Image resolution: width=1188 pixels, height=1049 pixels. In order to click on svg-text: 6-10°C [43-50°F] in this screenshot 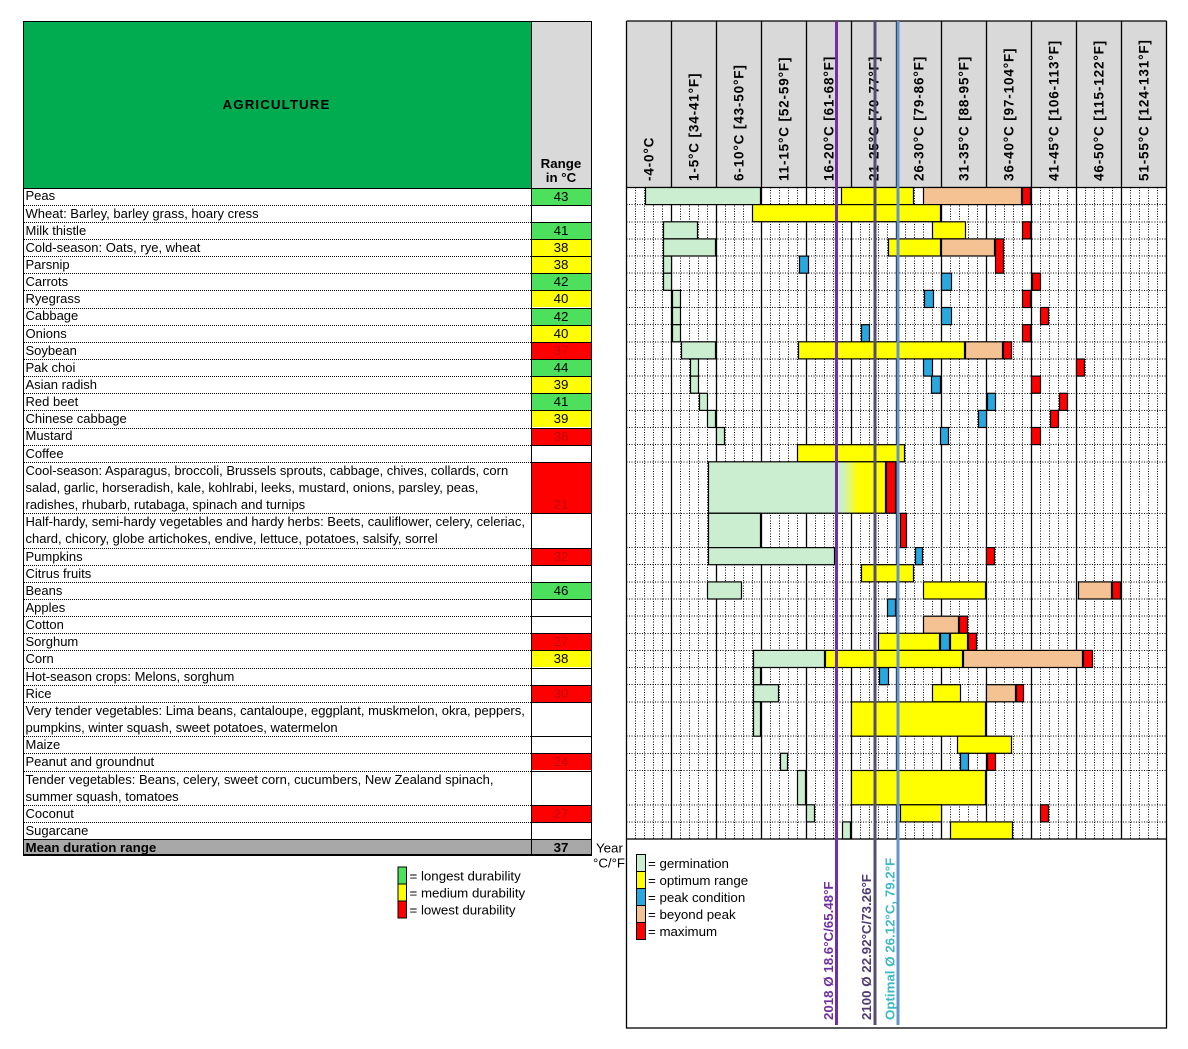, I will do `click(739, 122)`.